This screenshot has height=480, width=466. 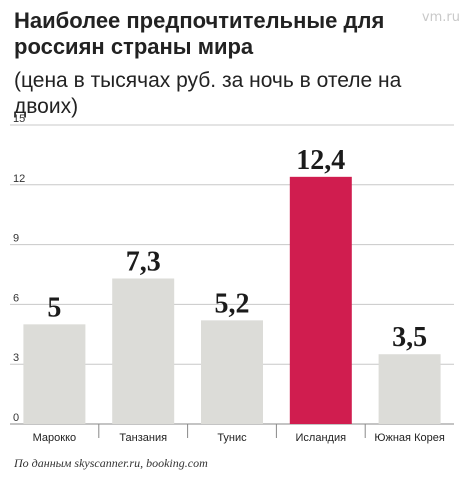 What do you see at coordinates (54, 307) in the screenshot?
I see `bar-value-label: 5` at bounding box center [54, 307].